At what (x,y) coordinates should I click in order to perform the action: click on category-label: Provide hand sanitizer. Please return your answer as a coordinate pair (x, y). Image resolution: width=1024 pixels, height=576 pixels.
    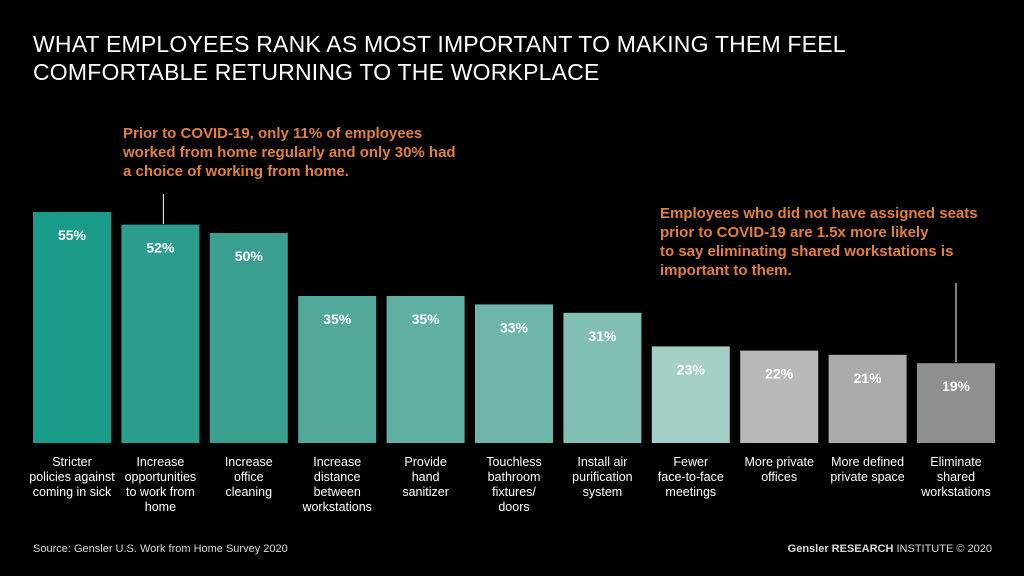
    Looking at the image, I should click on (425, 477).